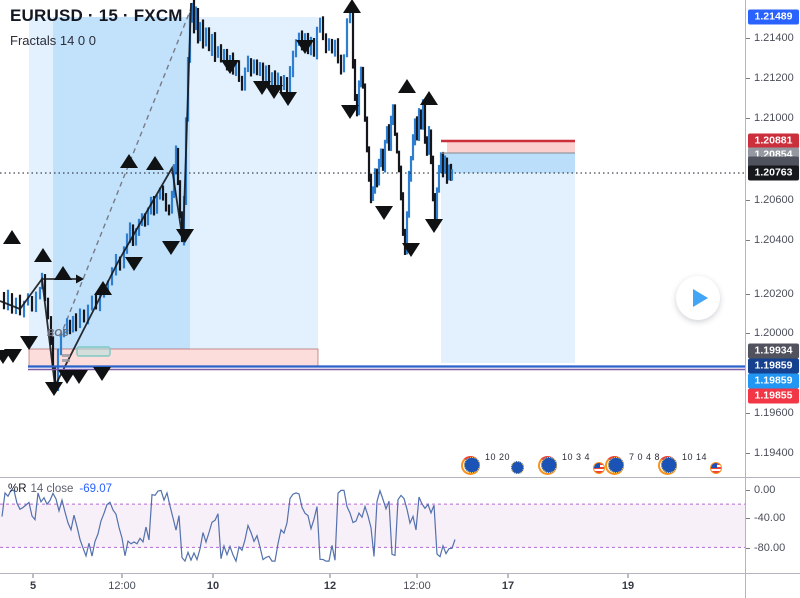  I want to click on price-badge: 1.19859, so click(773, 381).